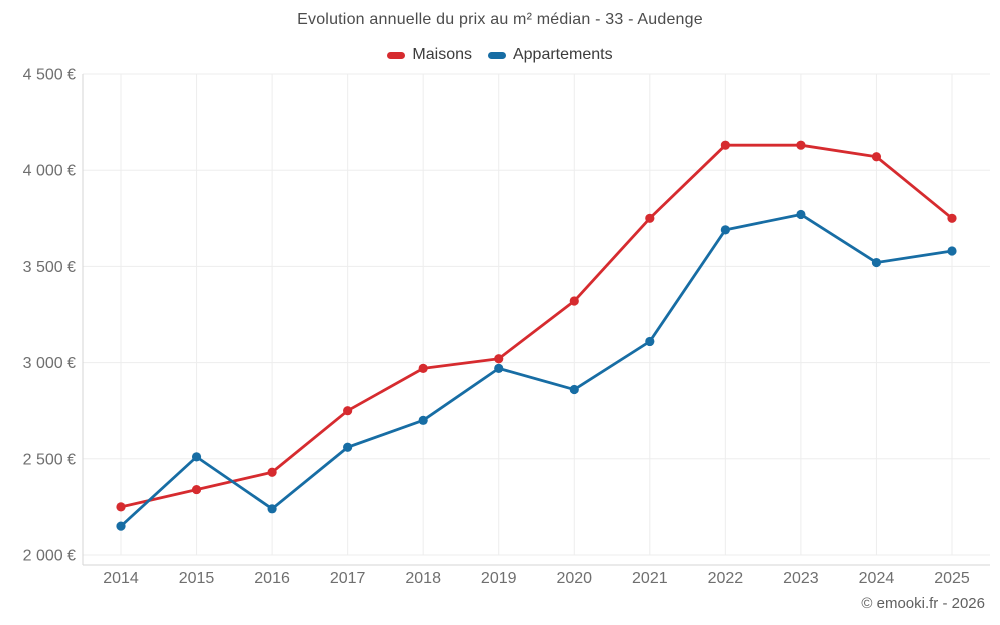 The image size is (1000, 625). I want to click on x-tick-label: 2015, so click(197, 578).